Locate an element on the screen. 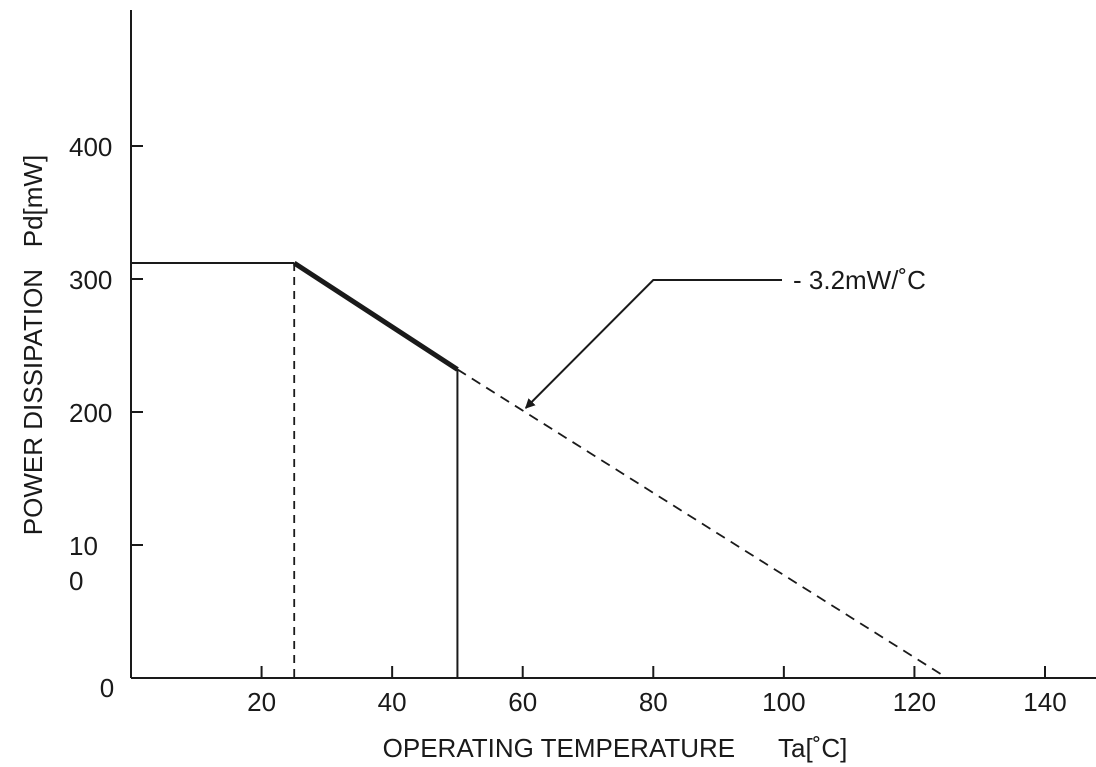 This screenshot has width=1096, height=767. origin-label: 0 is located at coordinates (107, 688).